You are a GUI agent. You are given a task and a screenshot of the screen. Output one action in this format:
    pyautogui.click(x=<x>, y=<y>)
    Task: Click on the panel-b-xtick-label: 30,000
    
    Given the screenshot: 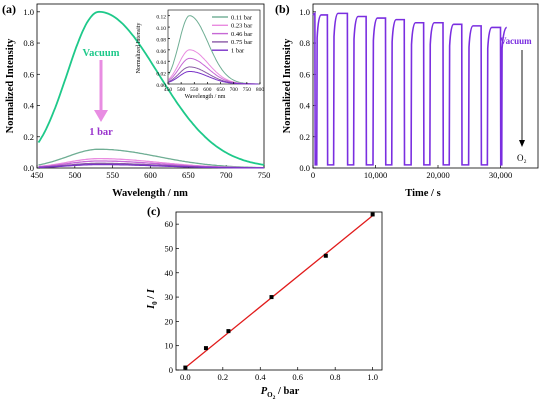 What is the action you would take?
    pyautogui.click(x=500, y=175)
    